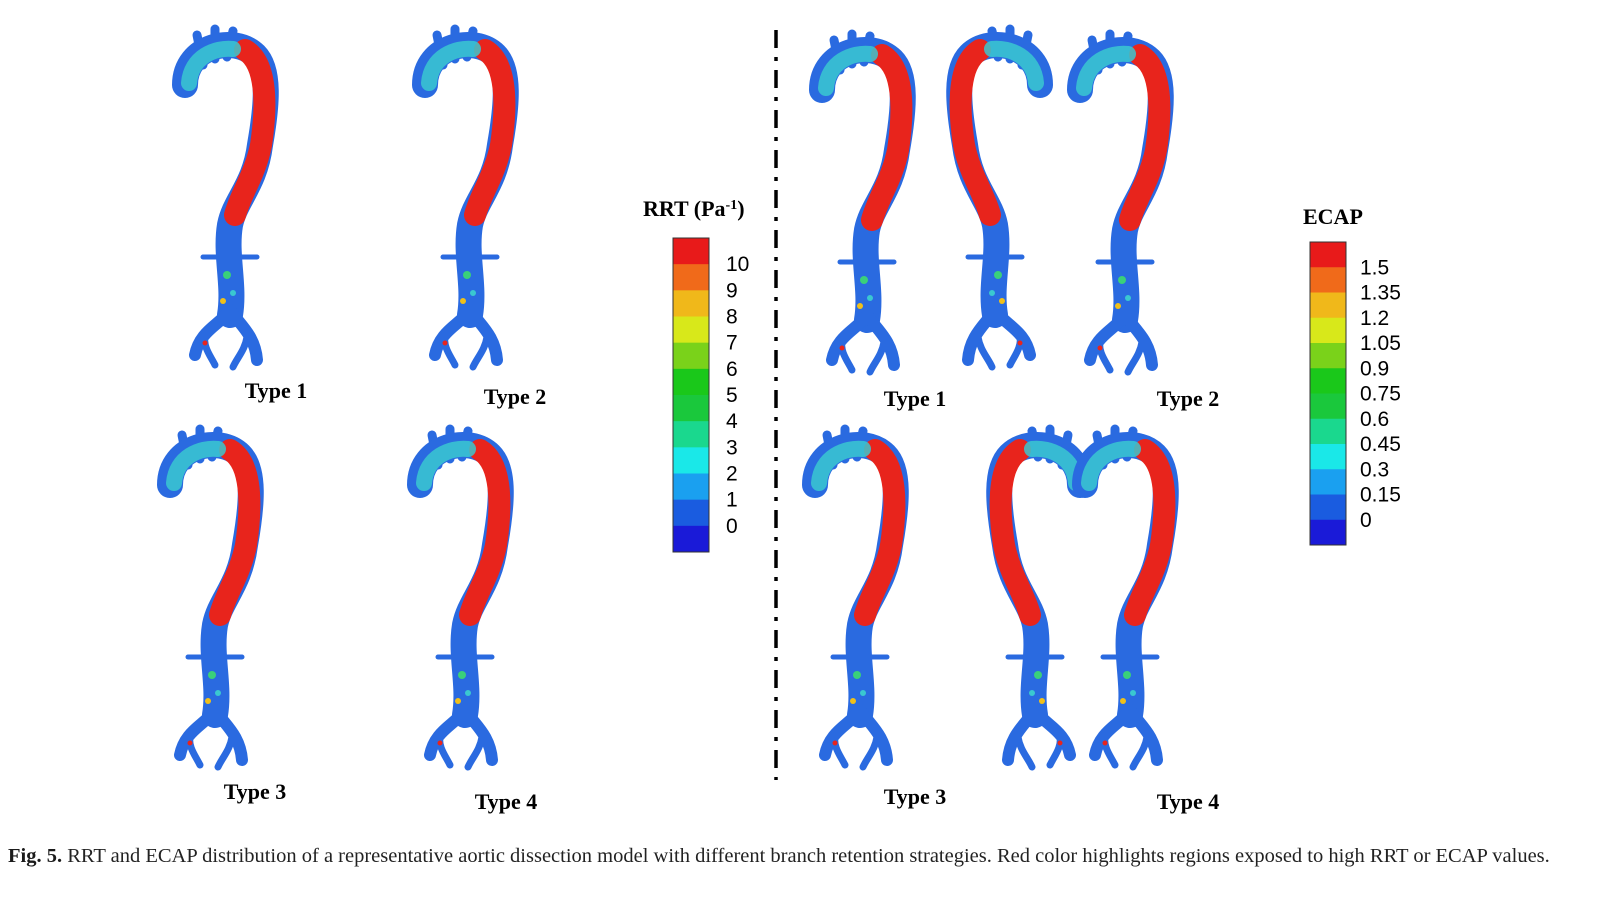 The height and width of the screenshot is (915, 1597). Describe the element at coordinates (1125, 598) in the screenshot. I see `ecap-type4-model-a` at that location.